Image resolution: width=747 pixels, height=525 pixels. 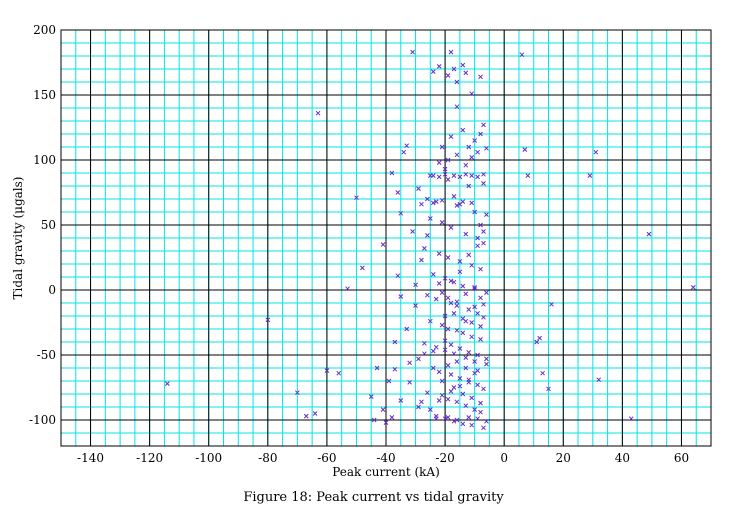 I want to click on x-tick-label: 0, so click(x=504, y=458).